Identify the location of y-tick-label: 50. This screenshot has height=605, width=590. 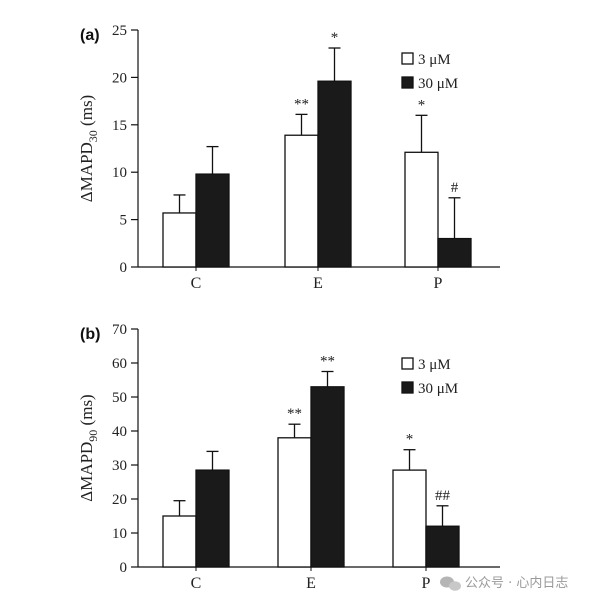
(119, 398).